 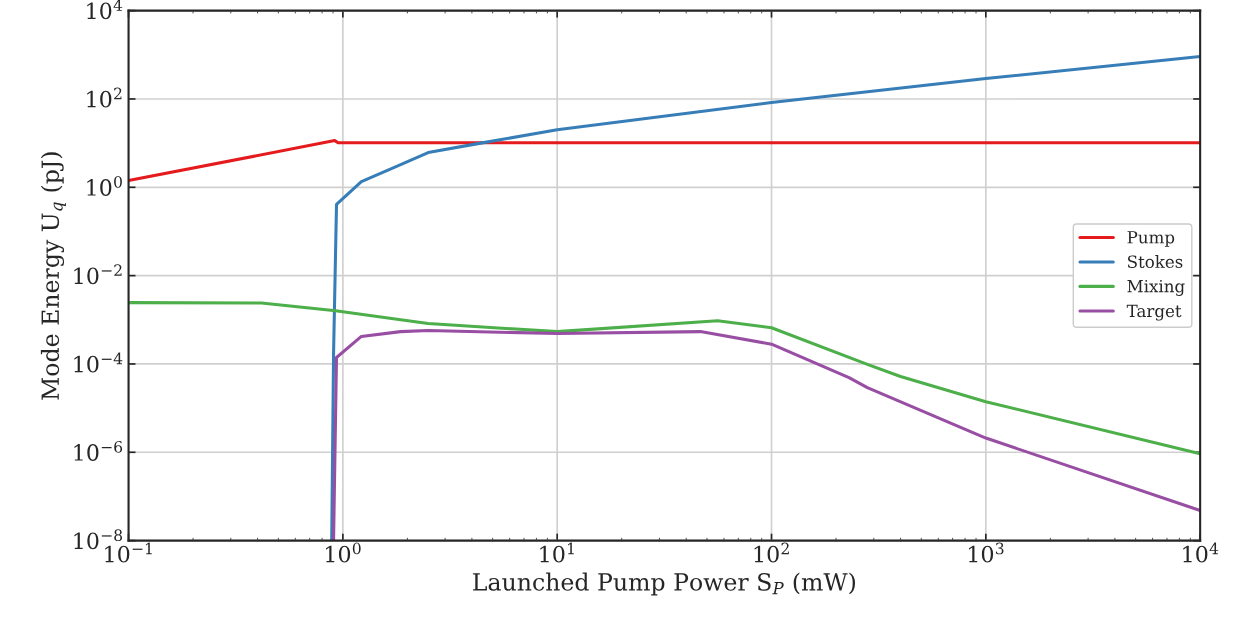 What do you see at coordinates (98, 362) in the screenshot?
I see `y-tick-label: 10$^{−4}$` at bounding box center [98, 362].